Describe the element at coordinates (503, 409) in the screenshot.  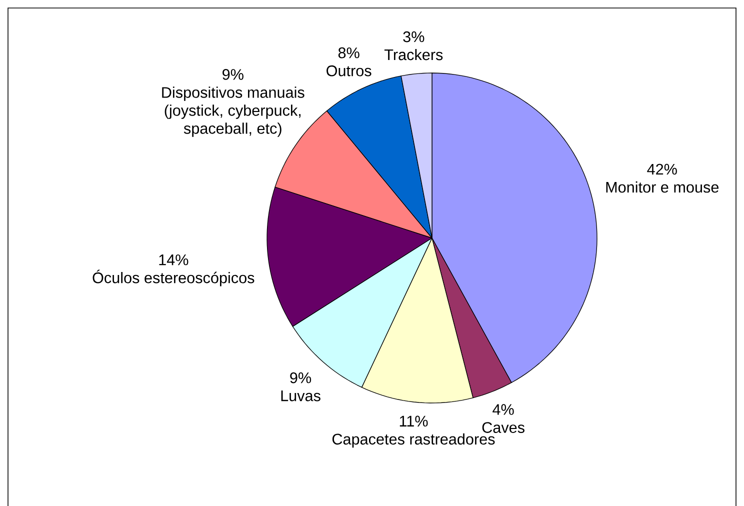
I see `data-label: 4%` at that location.